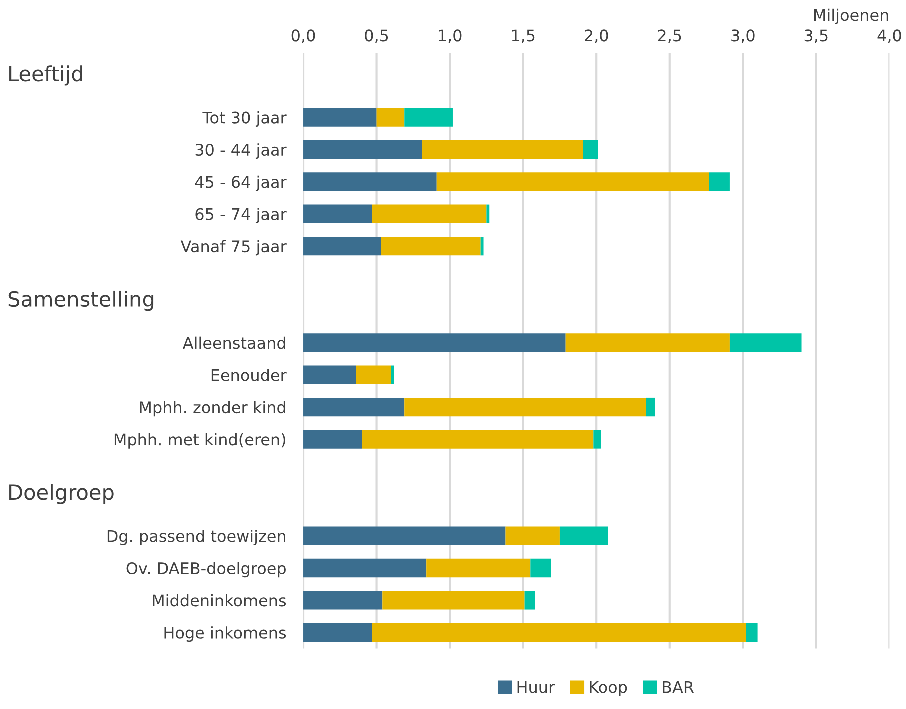 The width and height of the screenshot is (906, 709). I want to click on legend-label: Huur, so click(537, 687).